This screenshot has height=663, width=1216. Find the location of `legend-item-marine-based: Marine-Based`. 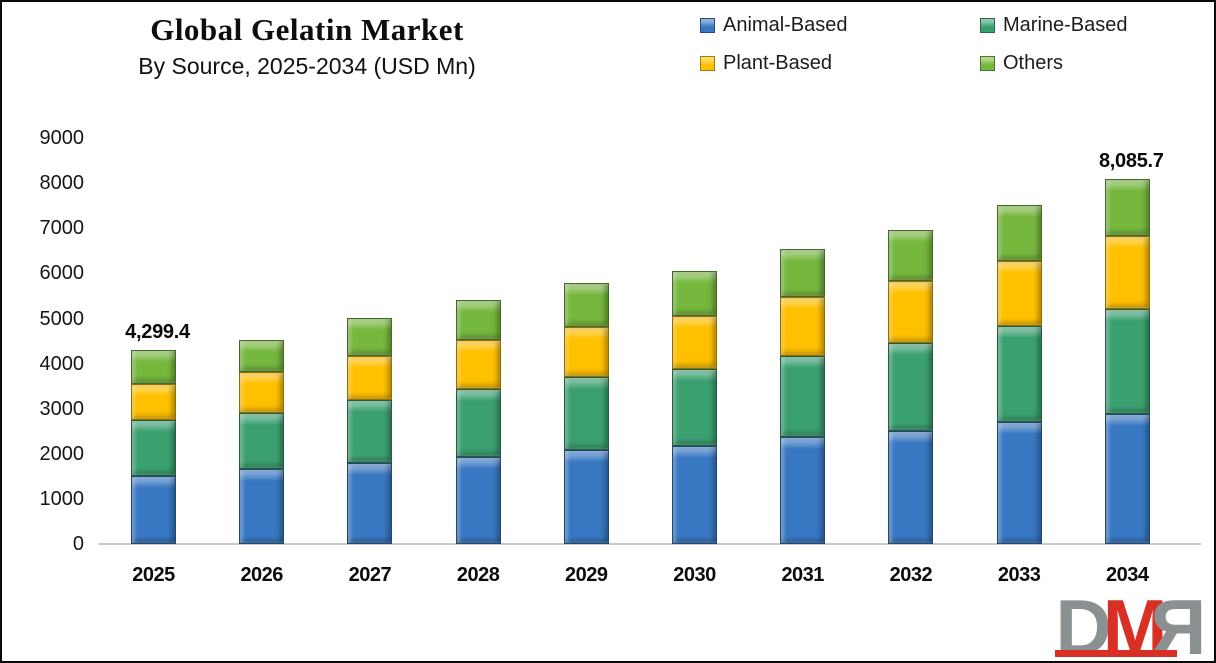

legend-item-marine-based: Marine-Based is located at coordinates (1054, 25).